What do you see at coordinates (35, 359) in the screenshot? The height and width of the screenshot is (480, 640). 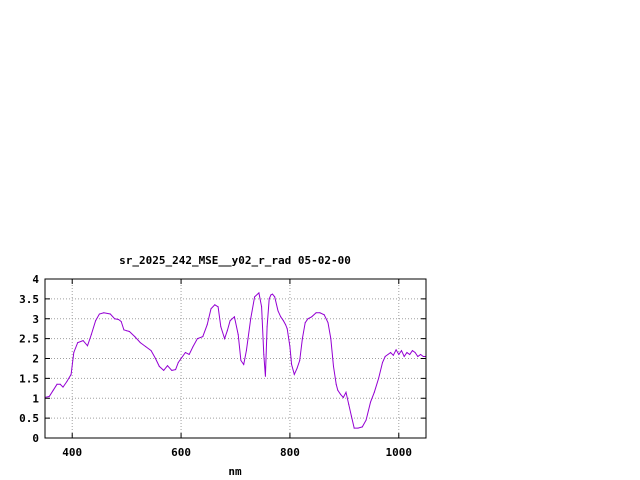 I see `y-tick-label: 2` at bounding box center [35, 359].